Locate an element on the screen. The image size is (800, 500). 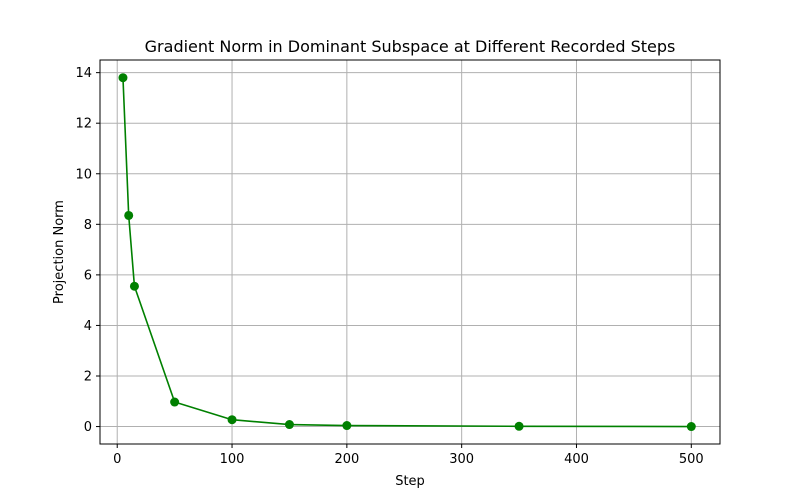
y-tick-label: 12 is located at coordinates (83, 124).